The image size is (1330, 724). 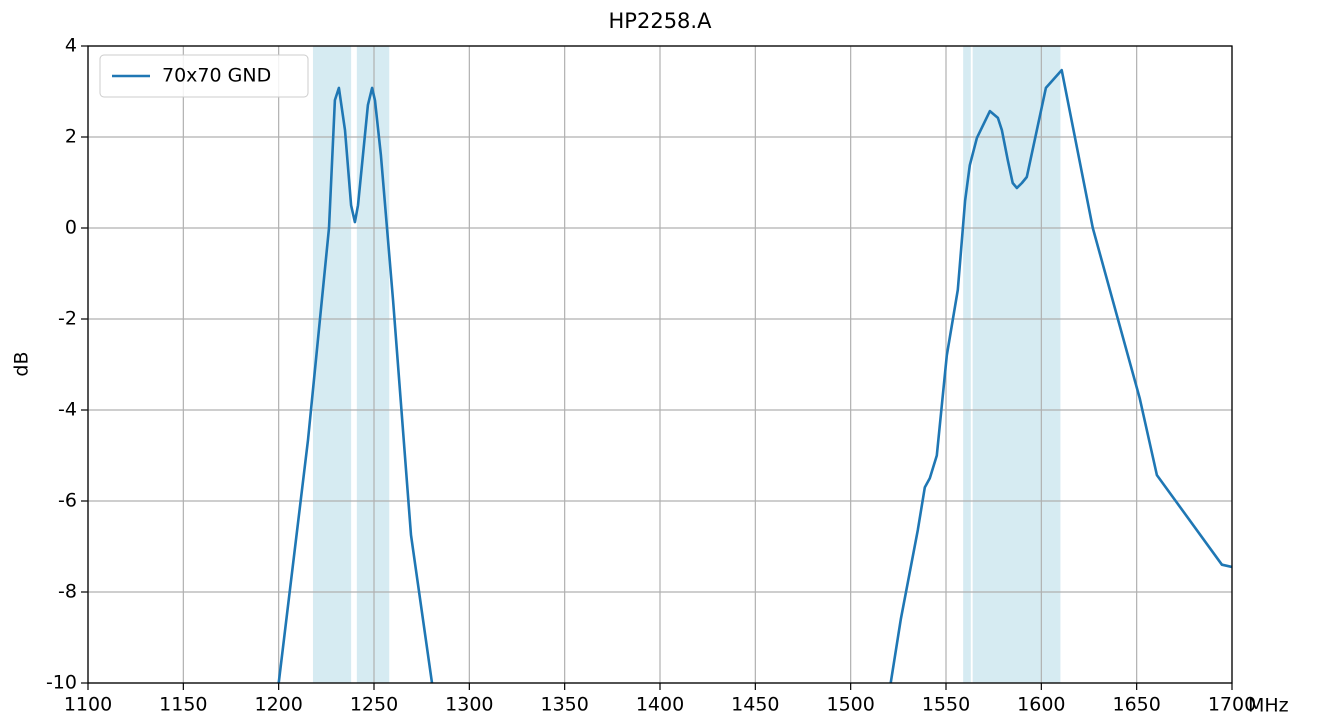 What do you see at coordinates (278, 705) in the screenshot?
I see `x-tick-label: 1200` at bounding box center [278, 705].